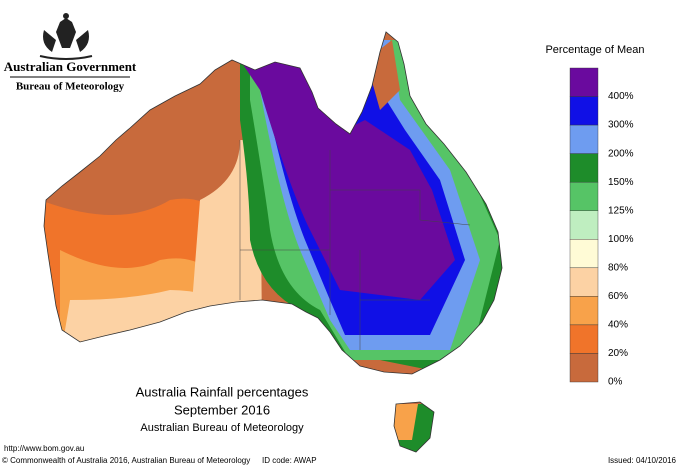 This screenshot has height=467, width=680. Describe the element at coordinates (222, 409) in the screenshot. I see `map-subtitle: September 2016` at that location.